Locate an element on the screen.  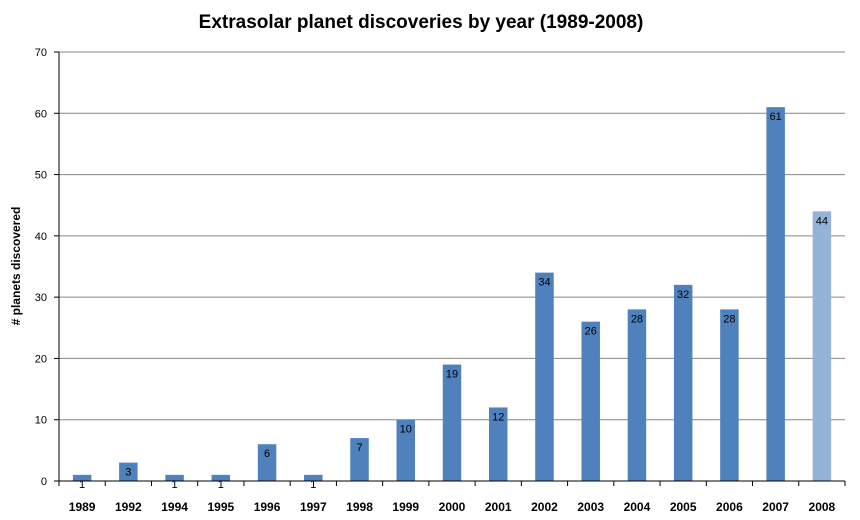
y-tick-label: 50 is located at coordinates (41, 176).